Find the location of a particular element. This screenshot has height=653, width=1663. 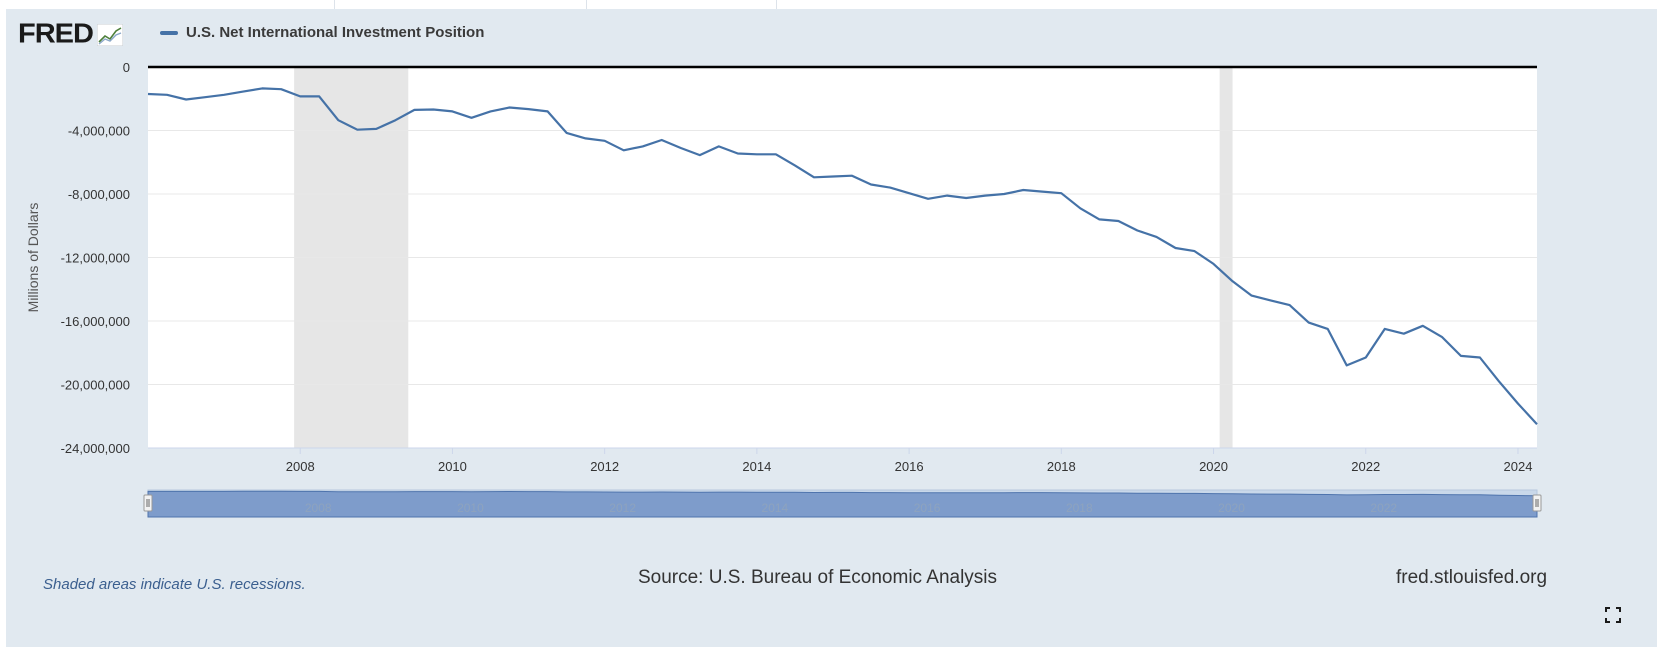

legend-swatch is located at coordinates (169, 32).